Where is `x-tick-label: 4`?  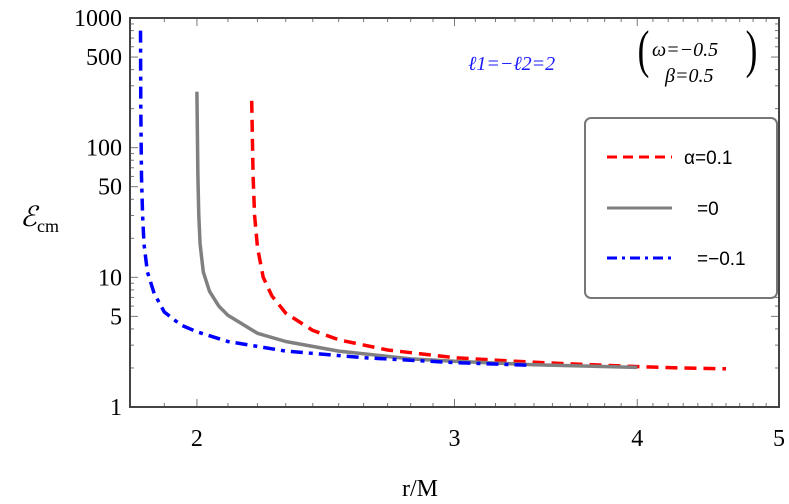
x-tick-label: 4 is located at coordinates (637, 439).